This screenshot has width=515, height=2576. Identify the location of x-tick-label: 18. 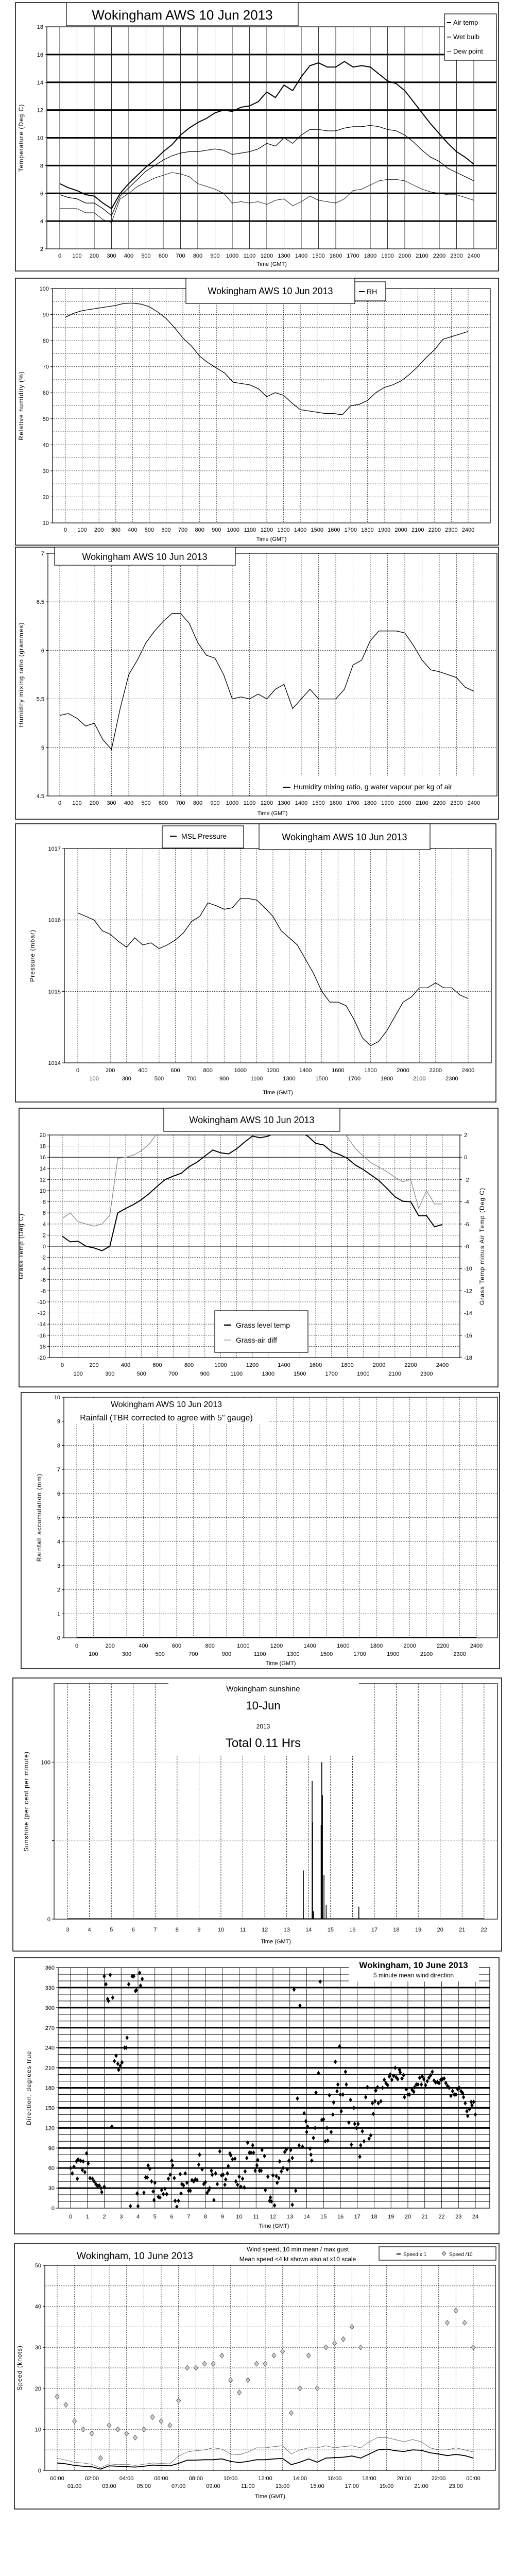
(396, 1930).